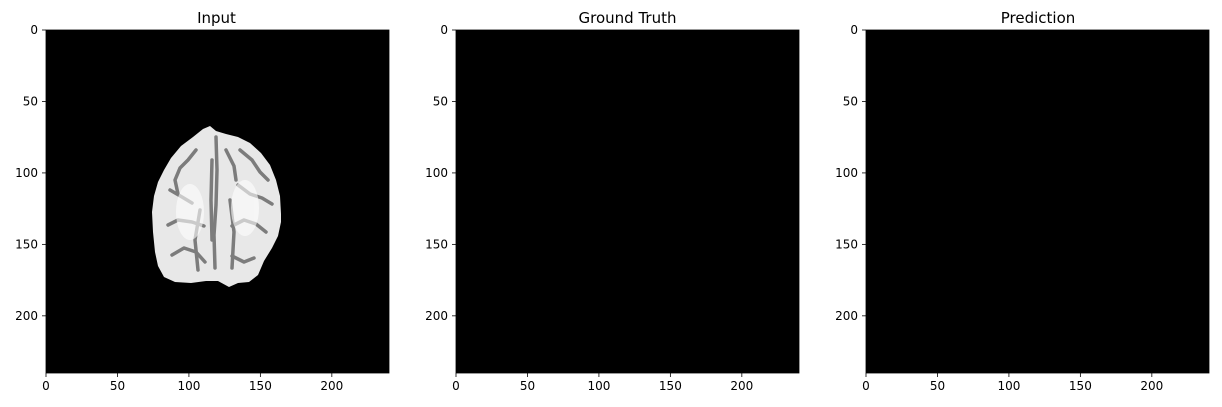 This screenshot has width=1222, height=407. I want to click on brain-slice, so click(216, 206).